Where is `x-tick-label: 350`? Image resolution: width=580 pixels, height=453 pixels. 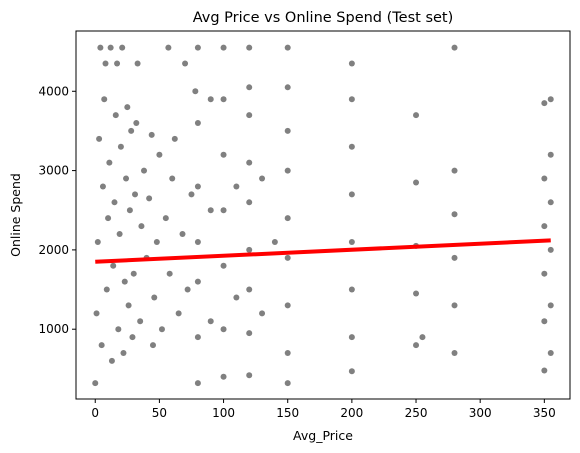 x-tick-label: 350 is located at coordinates (544, 413).